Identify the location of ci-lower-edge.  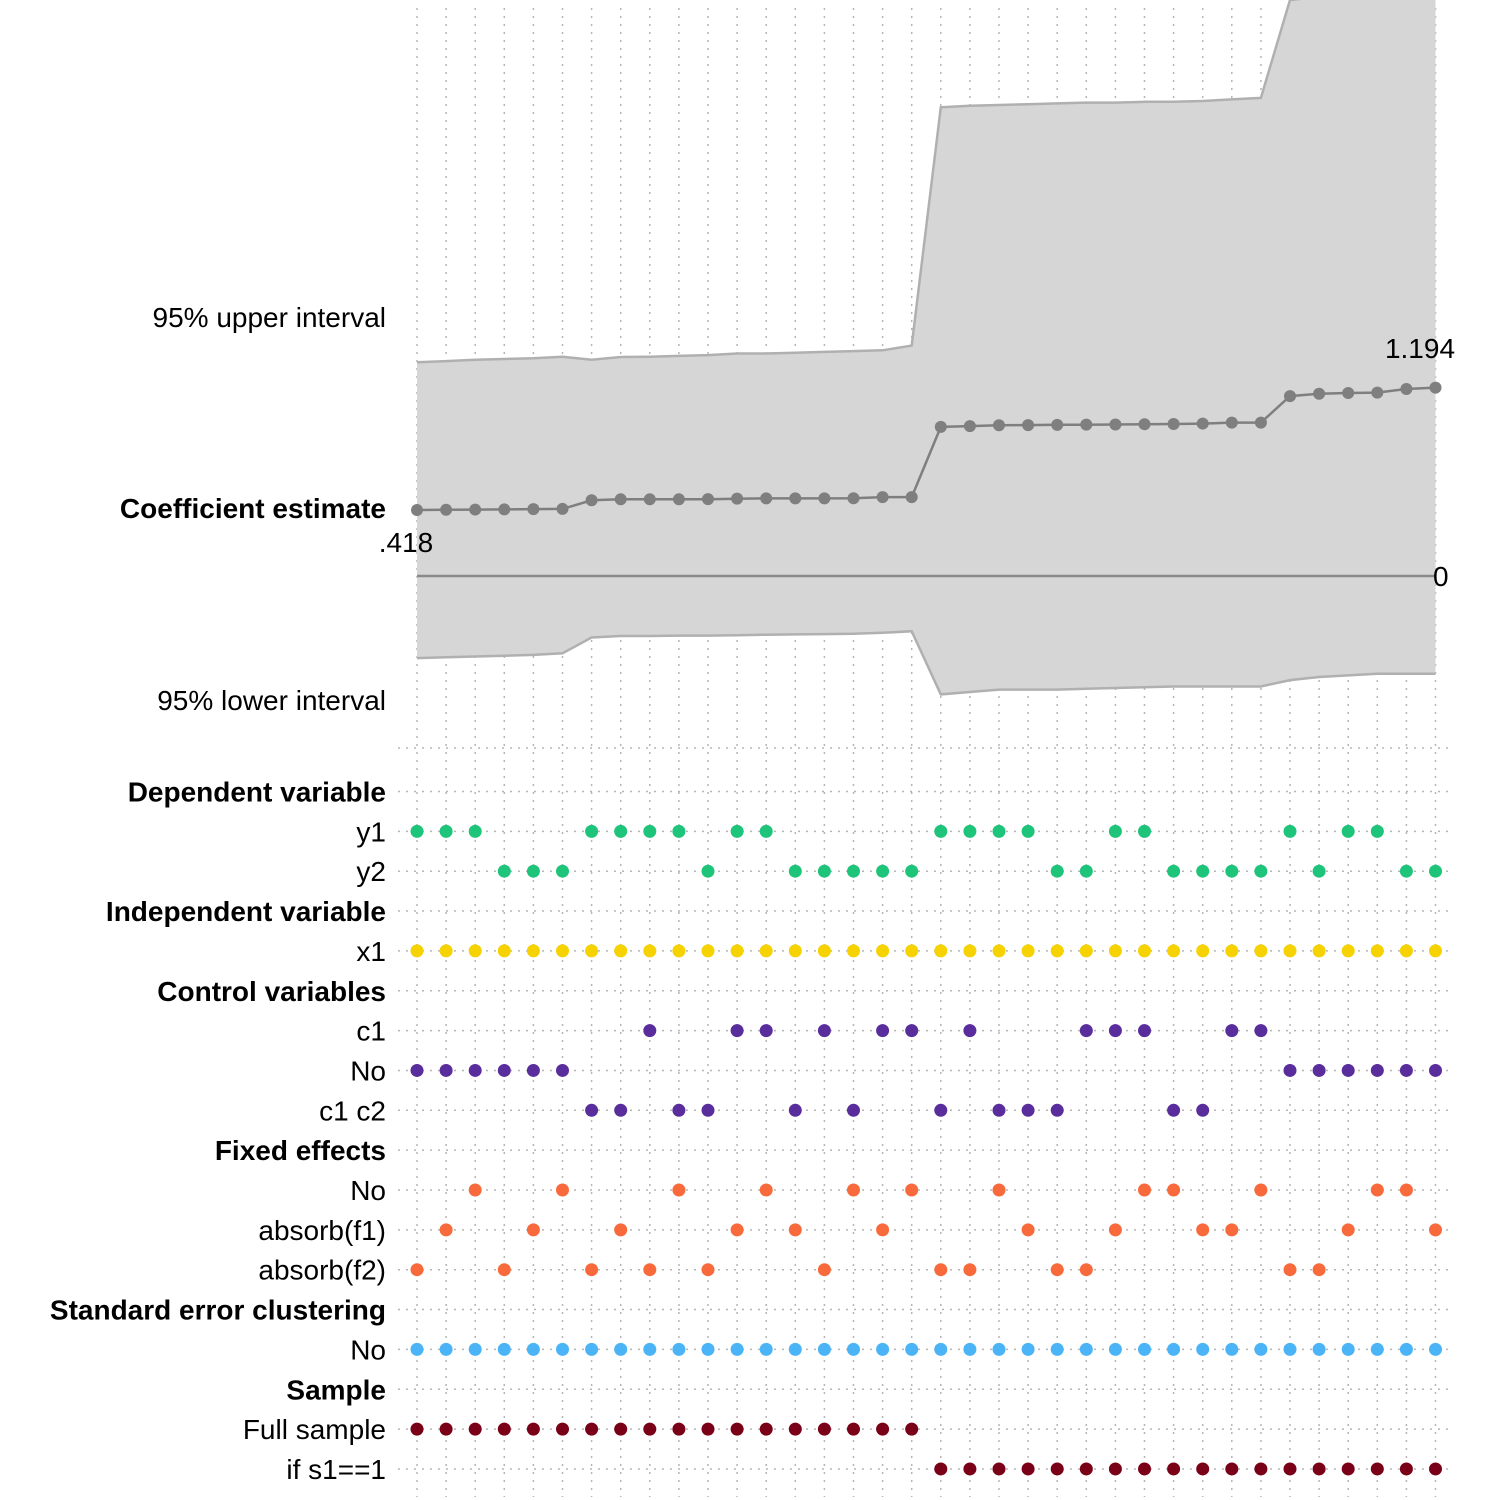
(926, 662).